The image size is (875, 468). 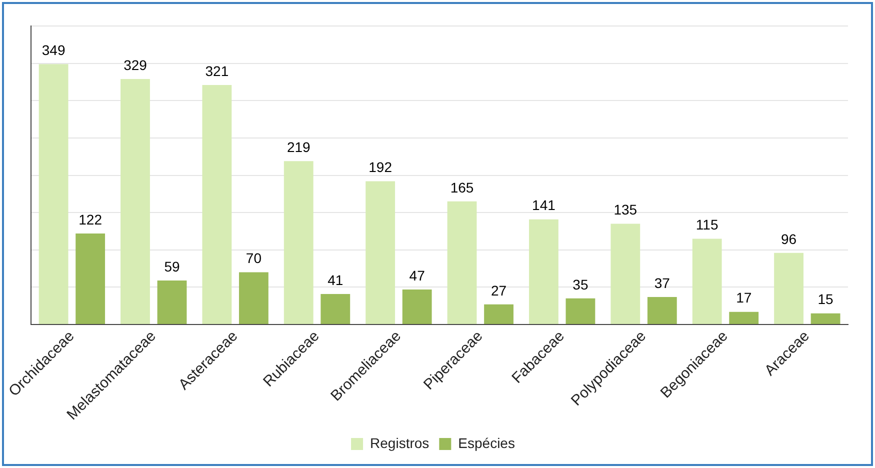 What do you see at coordinates (626, 210) in the screenshot?
I see `data-label: 135` at bounding box center [626, 210].